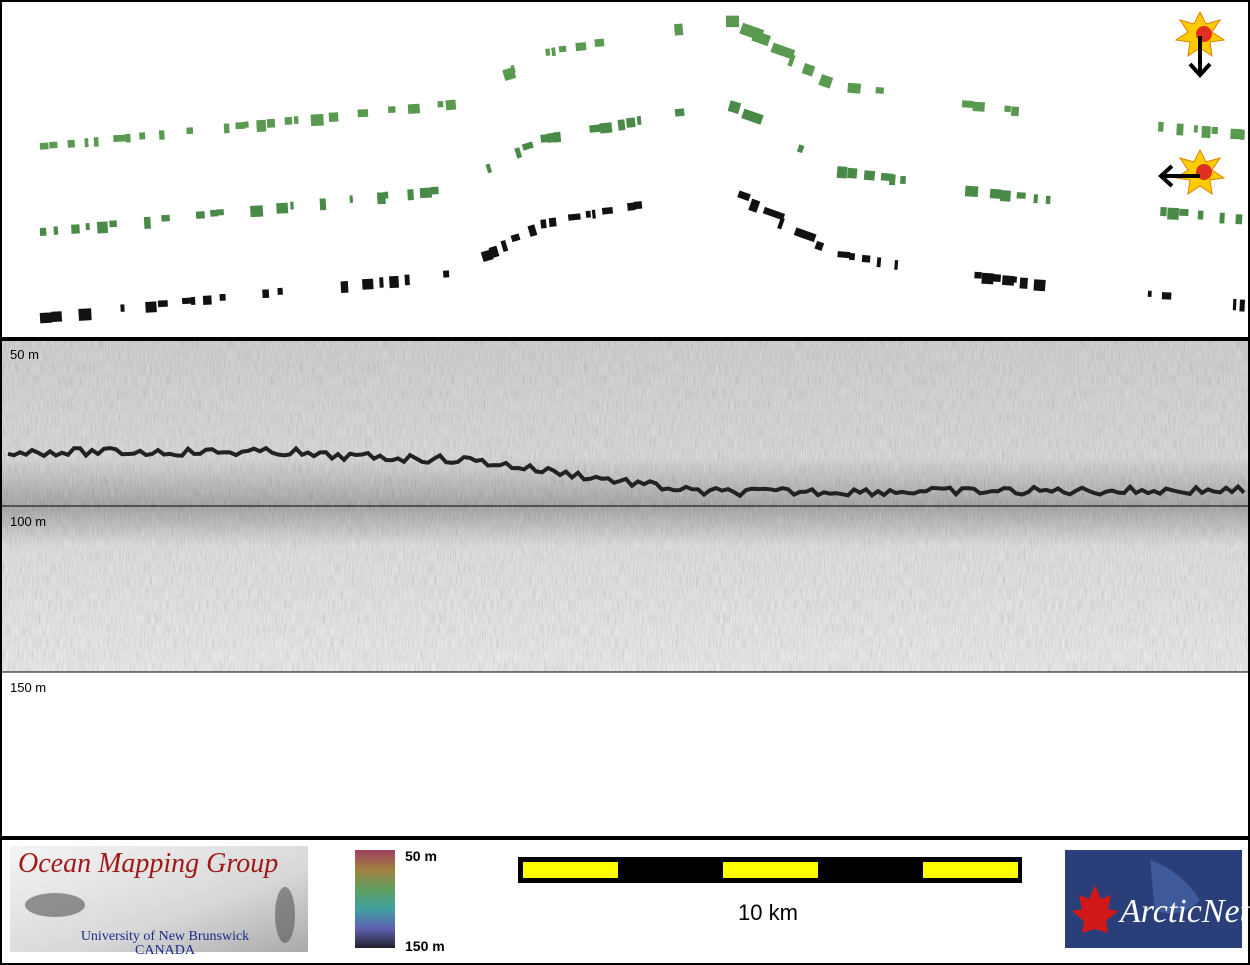  What do you see at coordinates (626, 472) in the screenshot?
I see `seabed` at bounding box center [626, 472].